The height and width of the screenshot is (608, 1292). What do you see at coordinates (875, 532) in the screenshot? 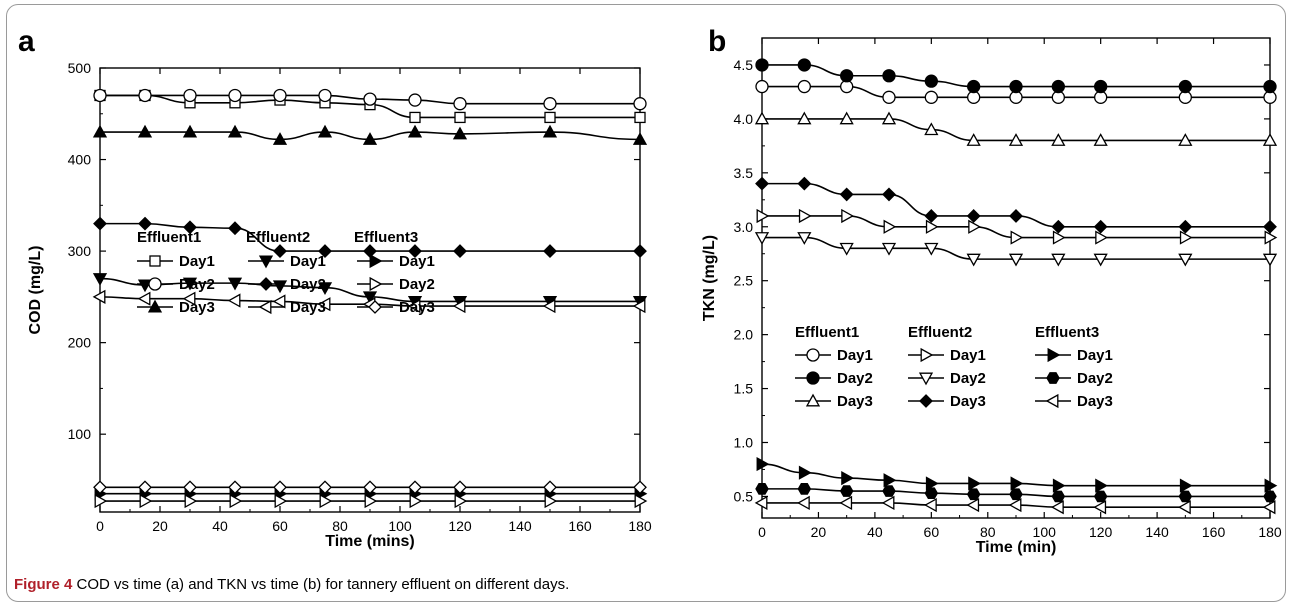
I see `x-tick-label: 40` at bounding box center [875, 532].